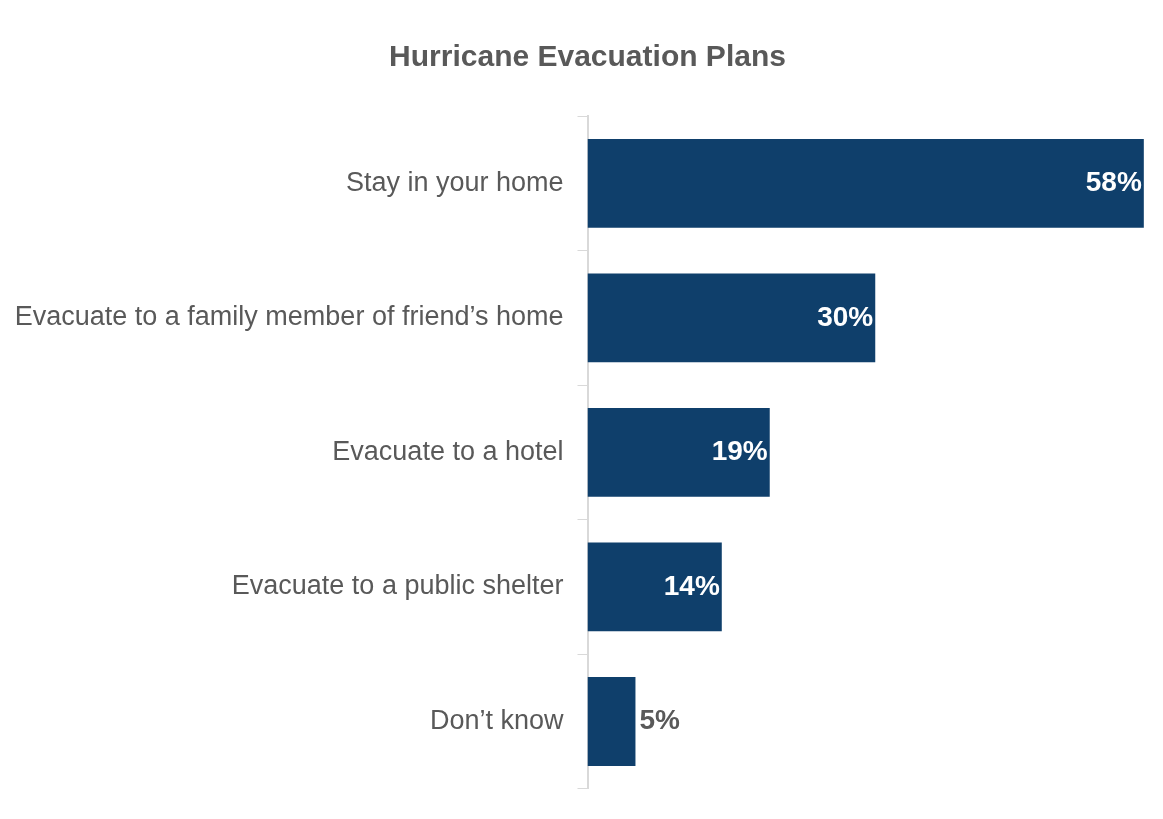  Describe the element at coordinates (454, 181) in the screenshot. I see `y-tick-label: Stay in your home` at that location.